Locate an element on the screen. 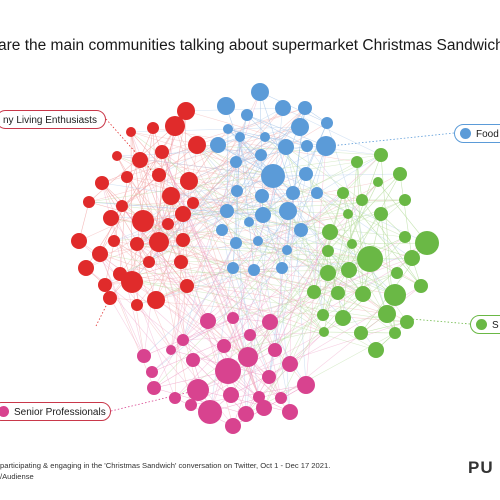 This screenshot has height=500, width=500. community-dot-green is located at coordinates (481, 324).